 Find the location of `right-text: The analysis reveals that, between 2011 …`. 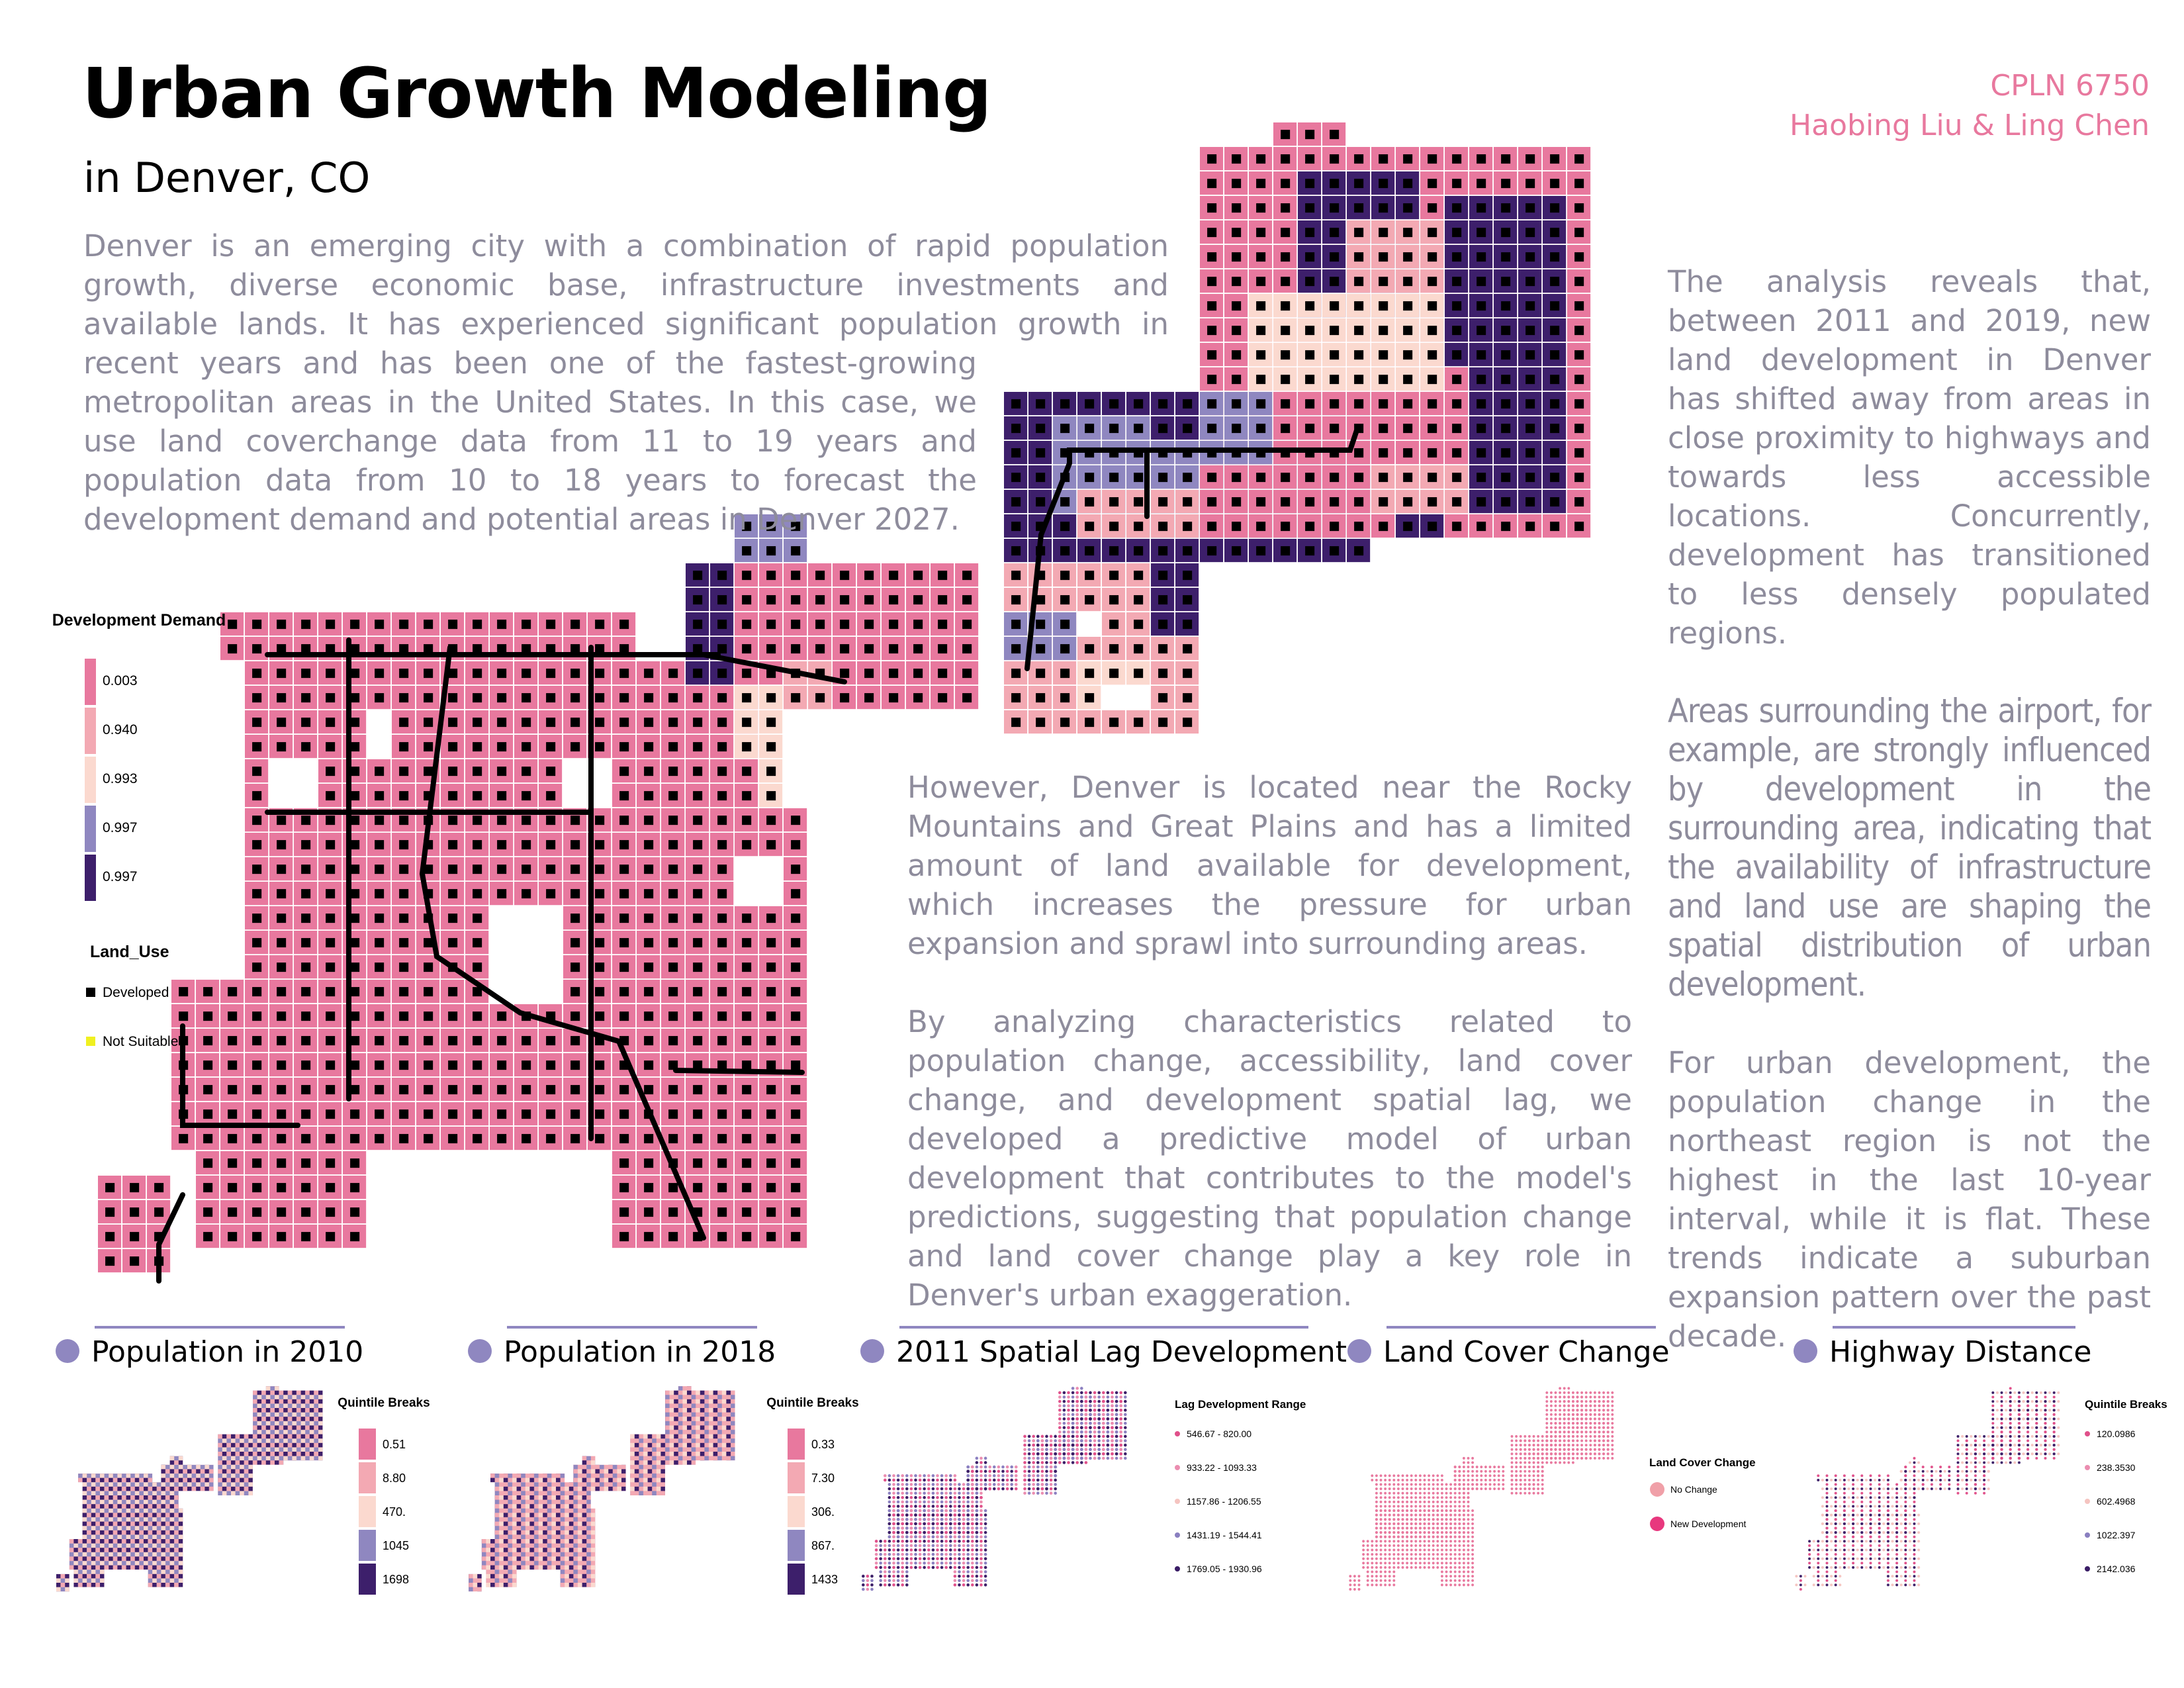

right-text: The analysis reveals that, between 2011 … is located at coordinates (1910, 828).